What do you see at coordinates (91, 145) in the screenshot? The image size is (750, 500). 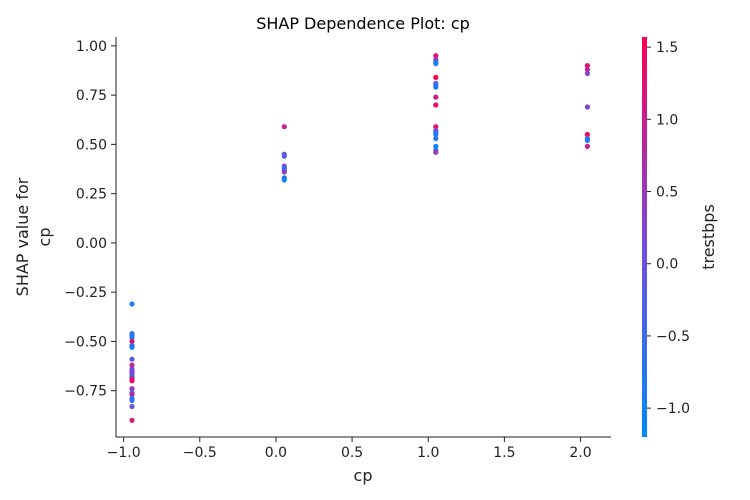 I see `y-tick-label: 0.50` at bounding box center [91, 145].